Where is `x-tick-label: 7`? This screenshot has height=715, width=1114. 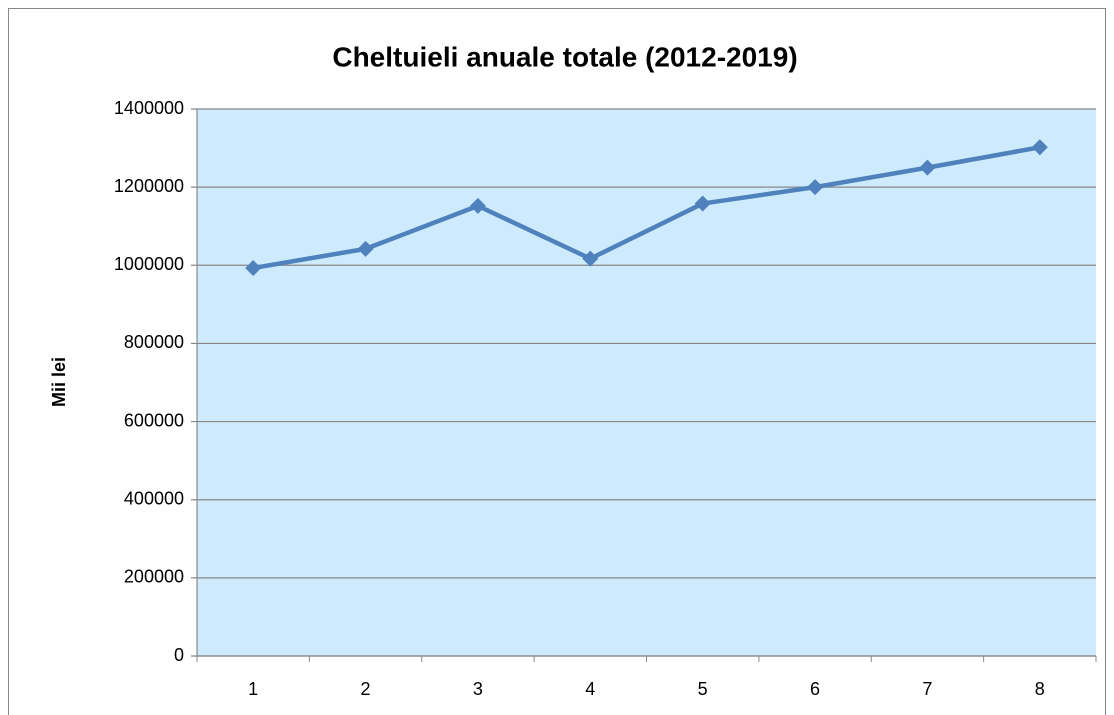 x-tick-label: 7 is located at coordinates (927, 689).